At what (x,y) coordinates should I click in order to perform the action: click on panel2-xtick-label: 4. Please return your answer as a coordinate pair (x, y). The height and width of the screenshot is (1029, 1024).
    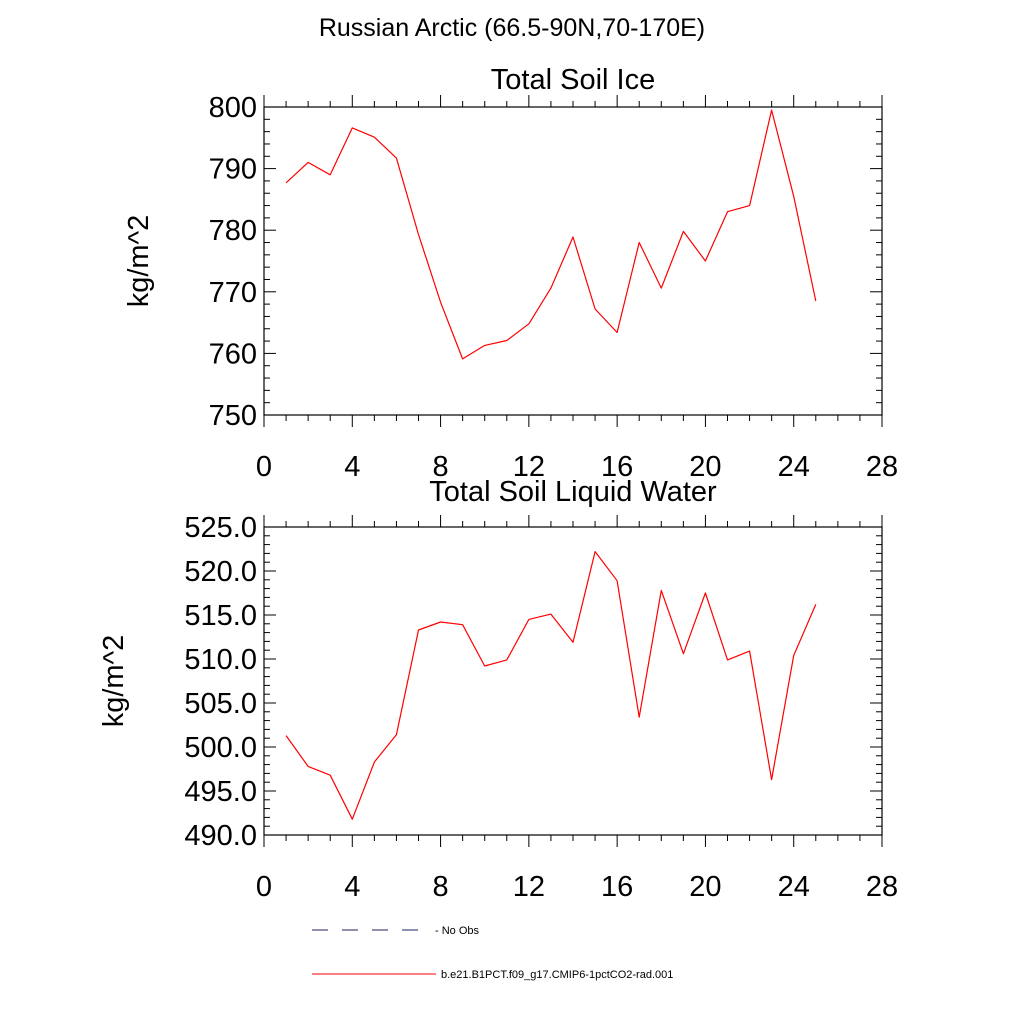
    Looking at the image, I should click on (352, 887).